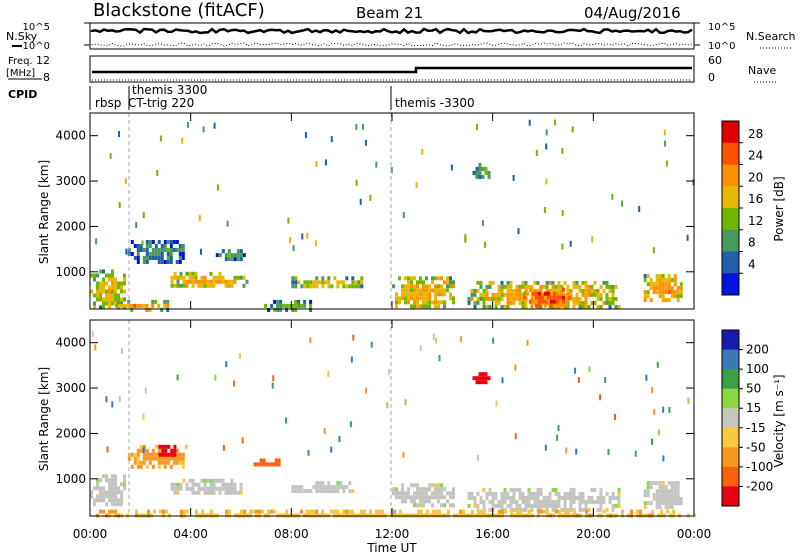 This screenshot has height=554, width=800. I want to click on vel-cell-r4, so click(261, 460).